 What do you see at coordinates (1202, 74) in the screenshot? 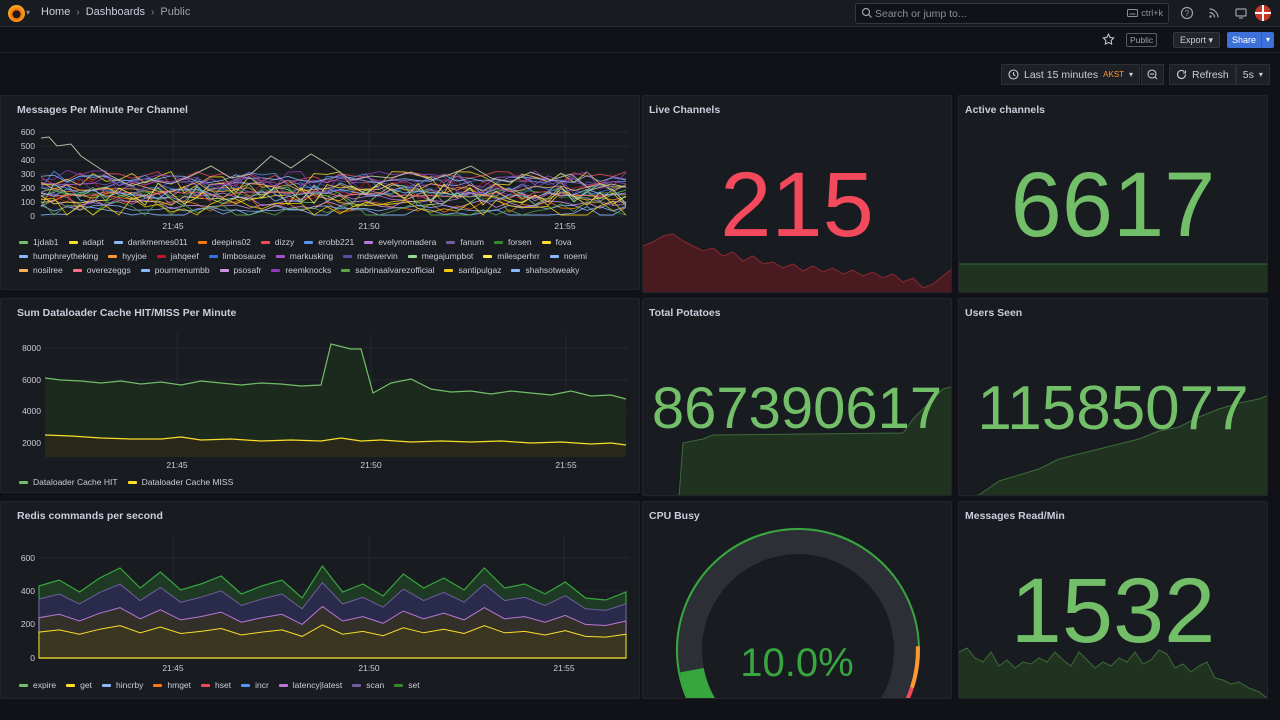
I see `refresh-button: Refresh` at bounding box center [1202, 74].